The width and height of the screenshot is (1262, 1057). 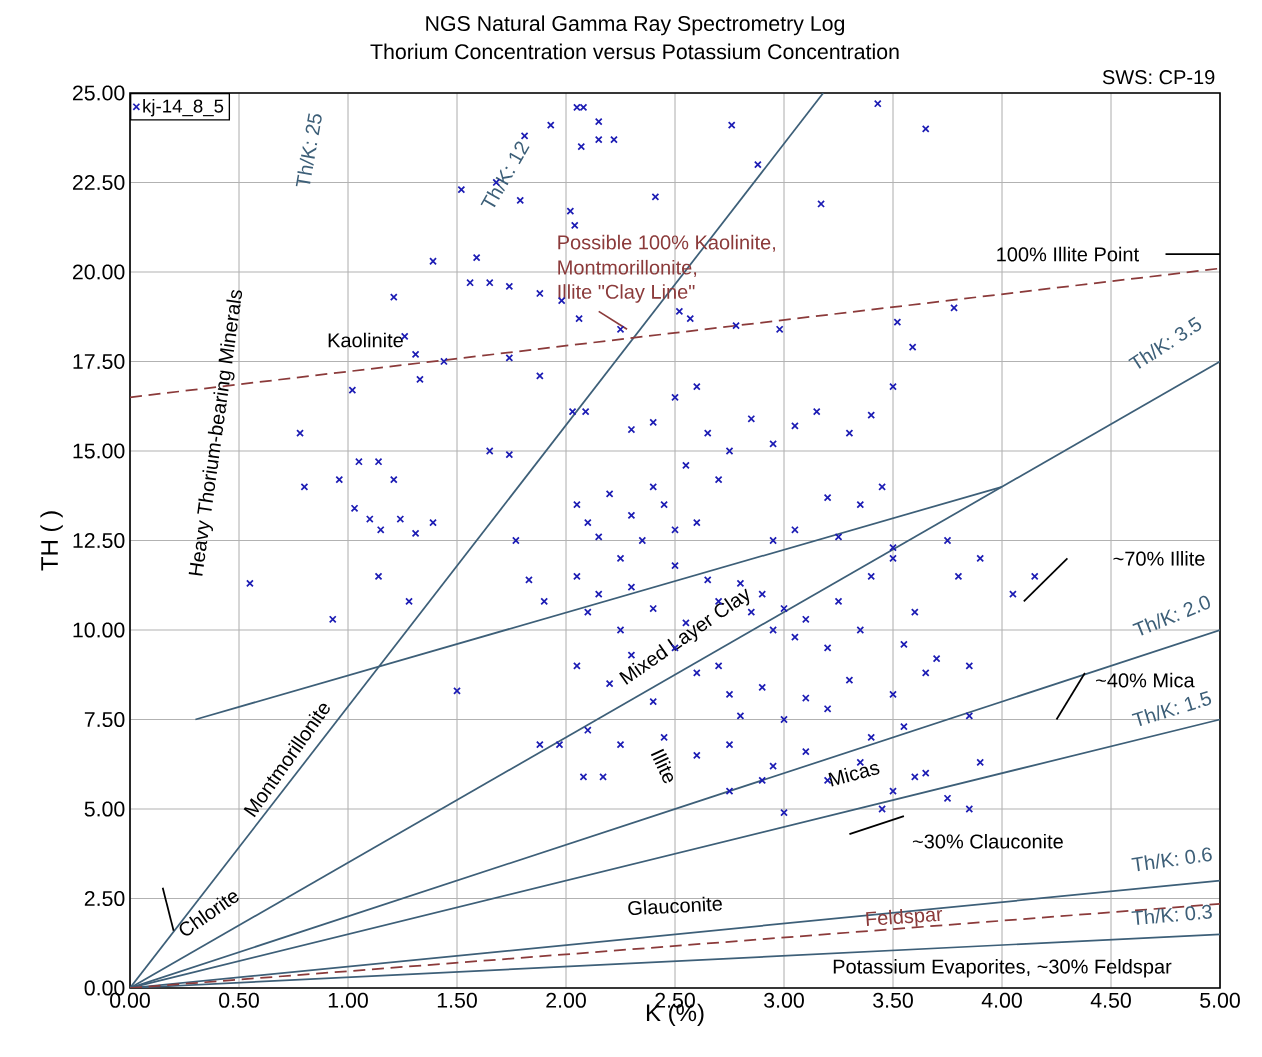 What do you see at coordinates (239, 1000) in the screenshot?
I see `x-tick-label: 0.50` at bounding box center [239, 1000].